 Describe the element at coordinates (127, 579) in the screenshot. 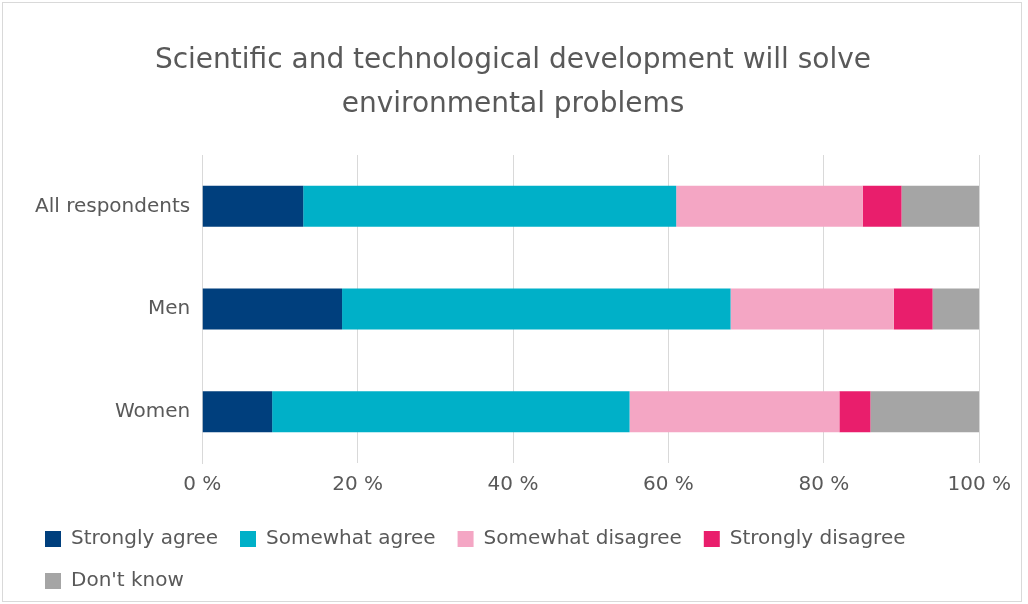

I see `legend-label: Don't know` at that location.